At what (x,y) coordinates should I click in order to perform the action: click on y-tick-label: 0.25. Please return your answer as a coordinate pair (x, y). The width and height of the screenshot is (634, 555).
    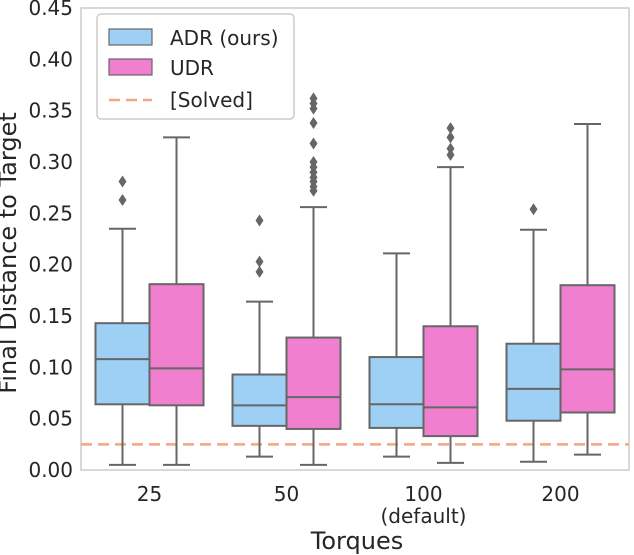
    Looking at the image, I should click on (50, 213).